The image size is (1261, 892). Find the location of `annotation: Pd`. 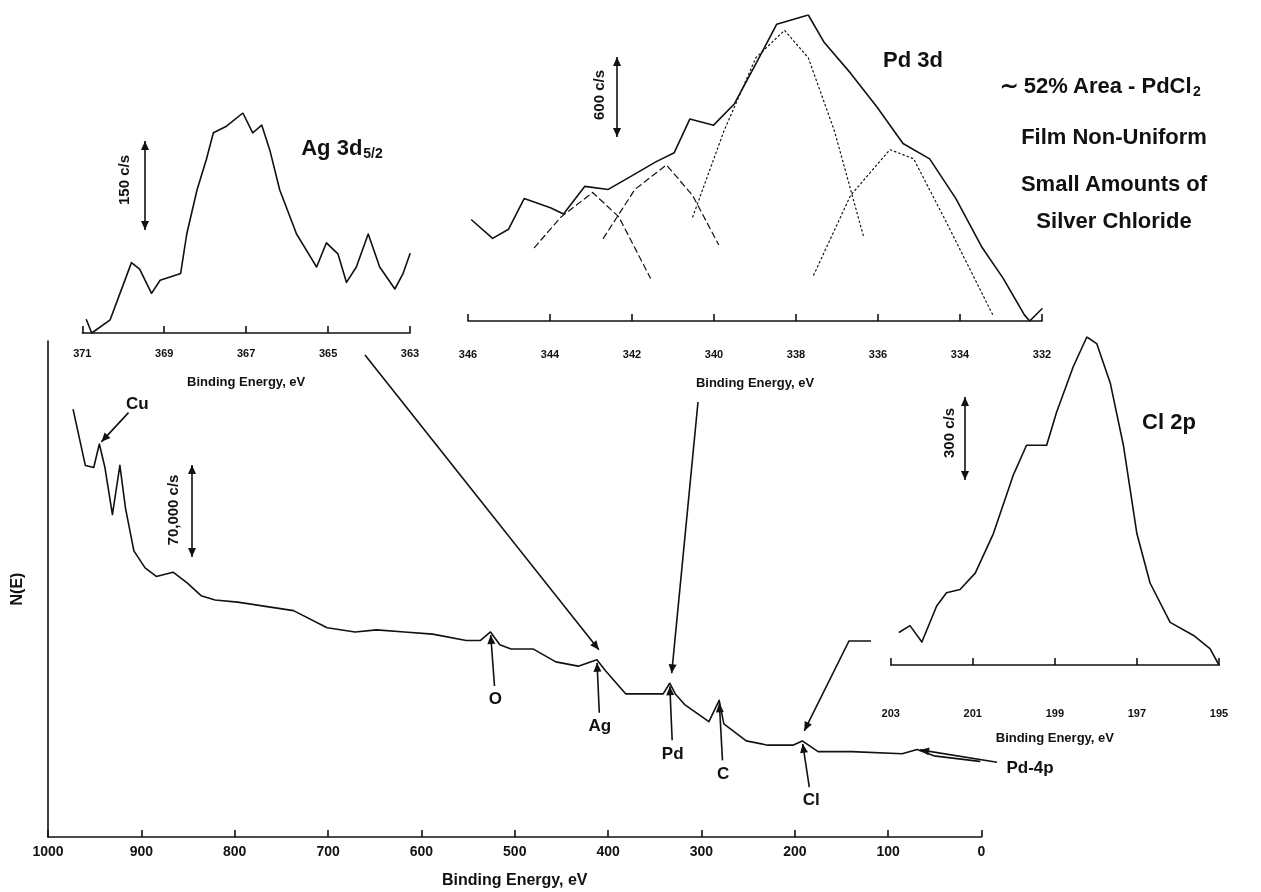

annotation: Pd is located at coordinates (672, 753).